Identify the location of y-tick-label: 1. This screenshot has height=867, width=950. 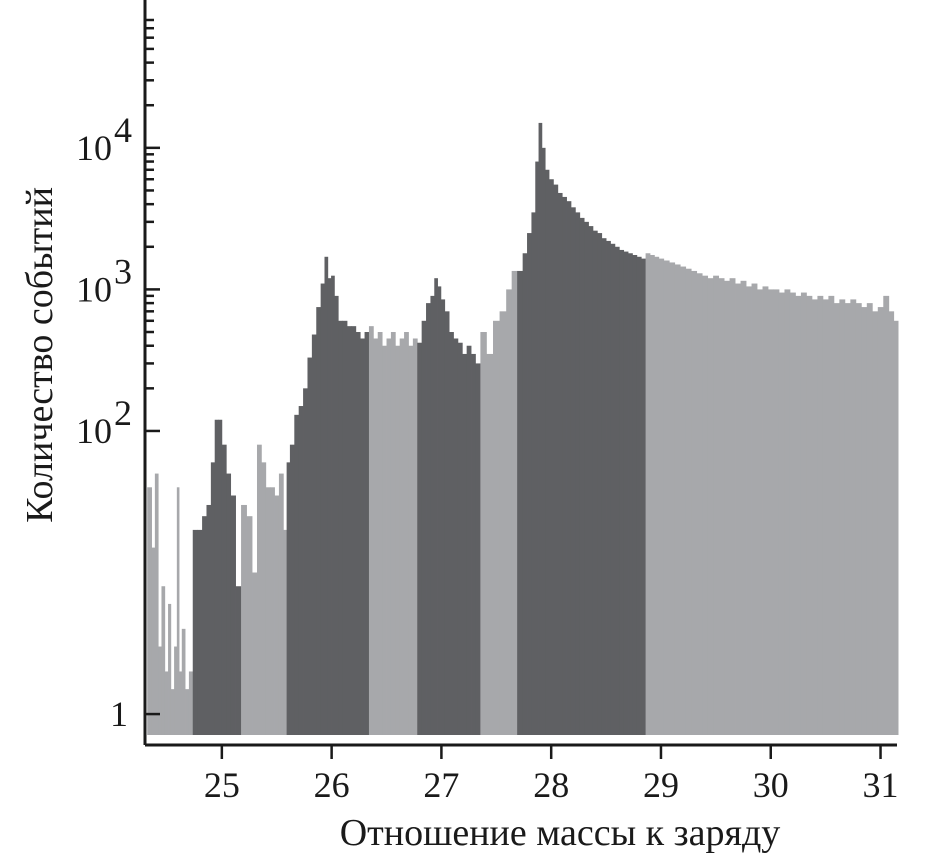
(119, 714).